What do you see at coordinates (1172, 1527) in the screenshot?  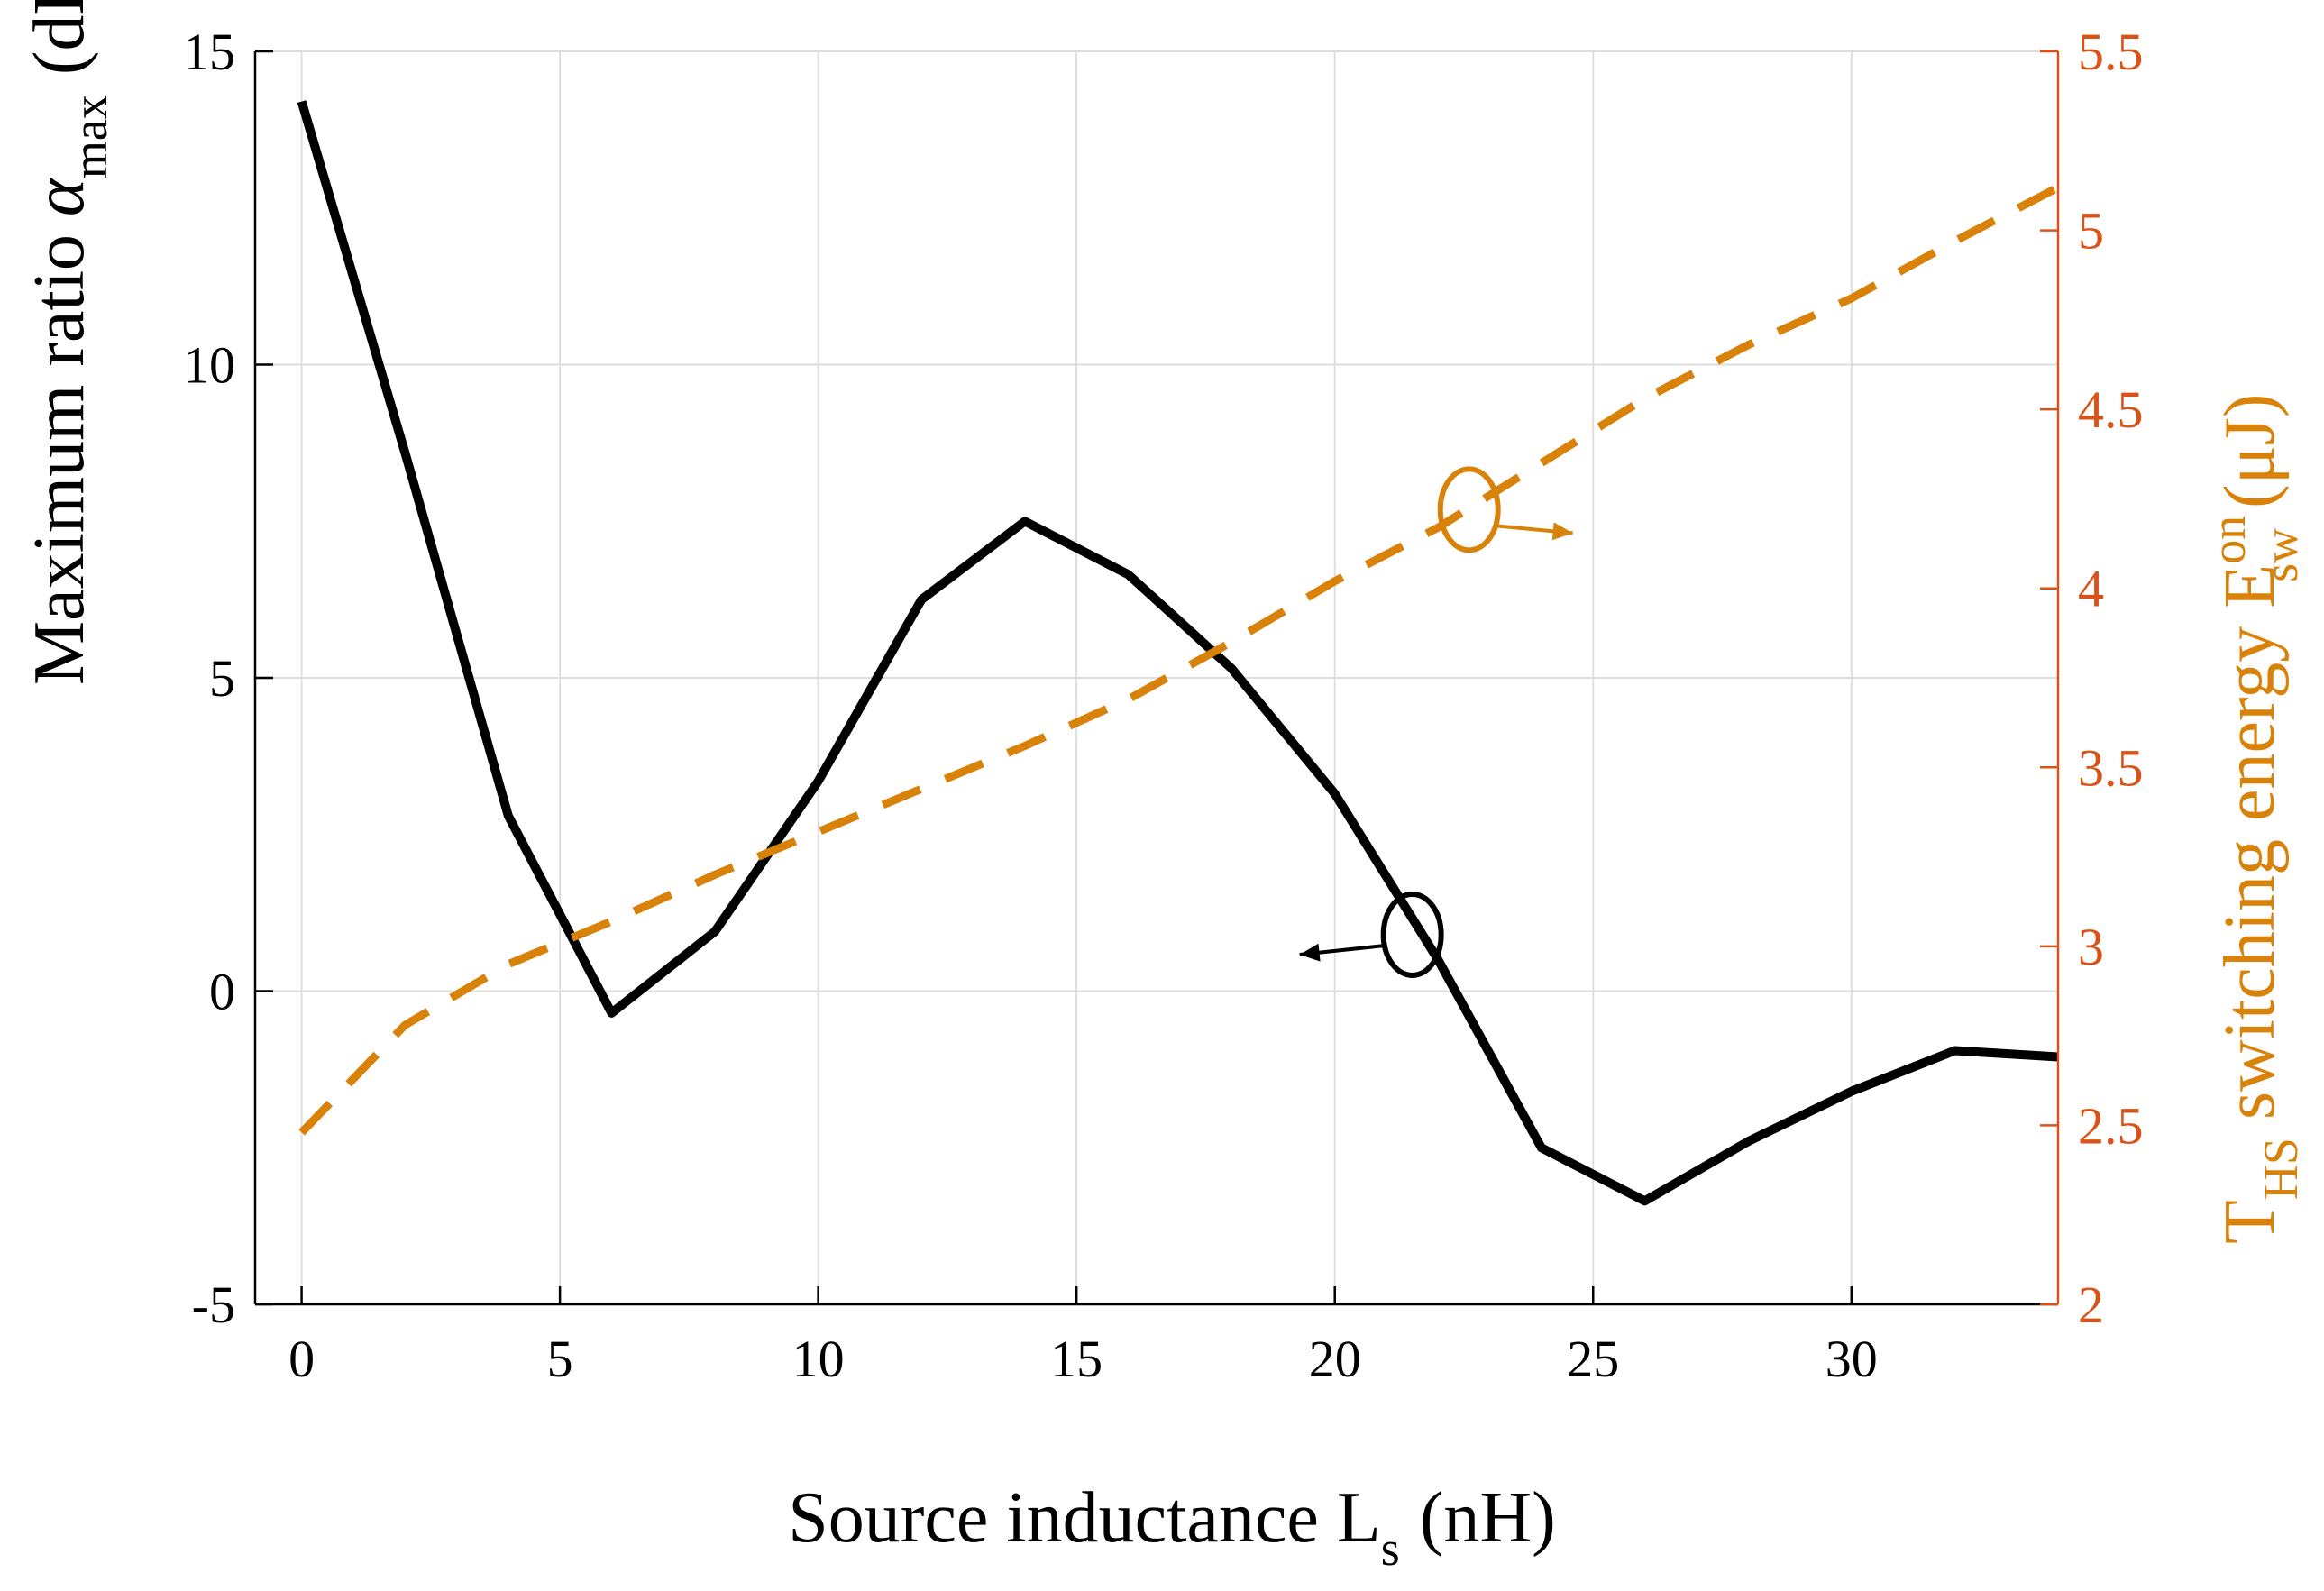 I see `x-axis-label: Source inductance Ls (nH)` at bounding box center [1172, 1527].